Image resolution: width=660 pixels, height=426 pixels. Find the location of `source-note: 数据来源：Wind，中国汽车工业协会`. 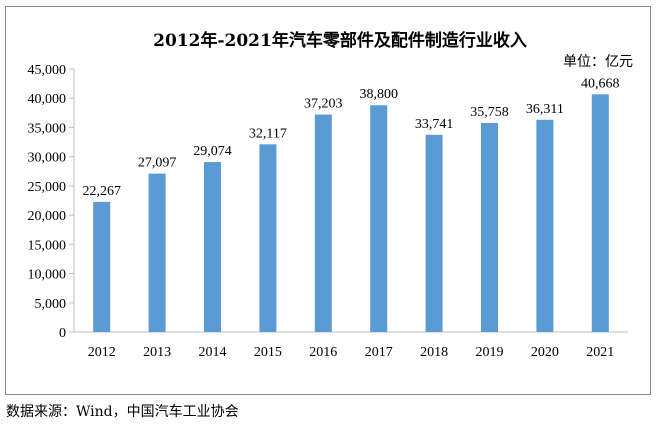

source-note: 数据来源：Wind，中国汽车工业协会 is located at coordinates (122, 412).